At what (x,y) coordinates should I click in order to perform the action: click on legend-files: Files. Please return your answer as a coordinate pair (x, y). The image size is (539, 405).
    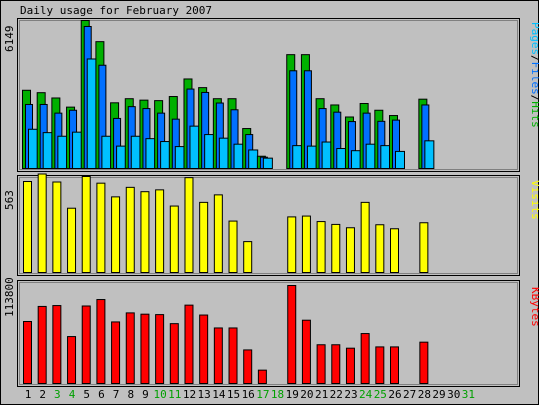
    Looking at the image, I should click on (534, 78).